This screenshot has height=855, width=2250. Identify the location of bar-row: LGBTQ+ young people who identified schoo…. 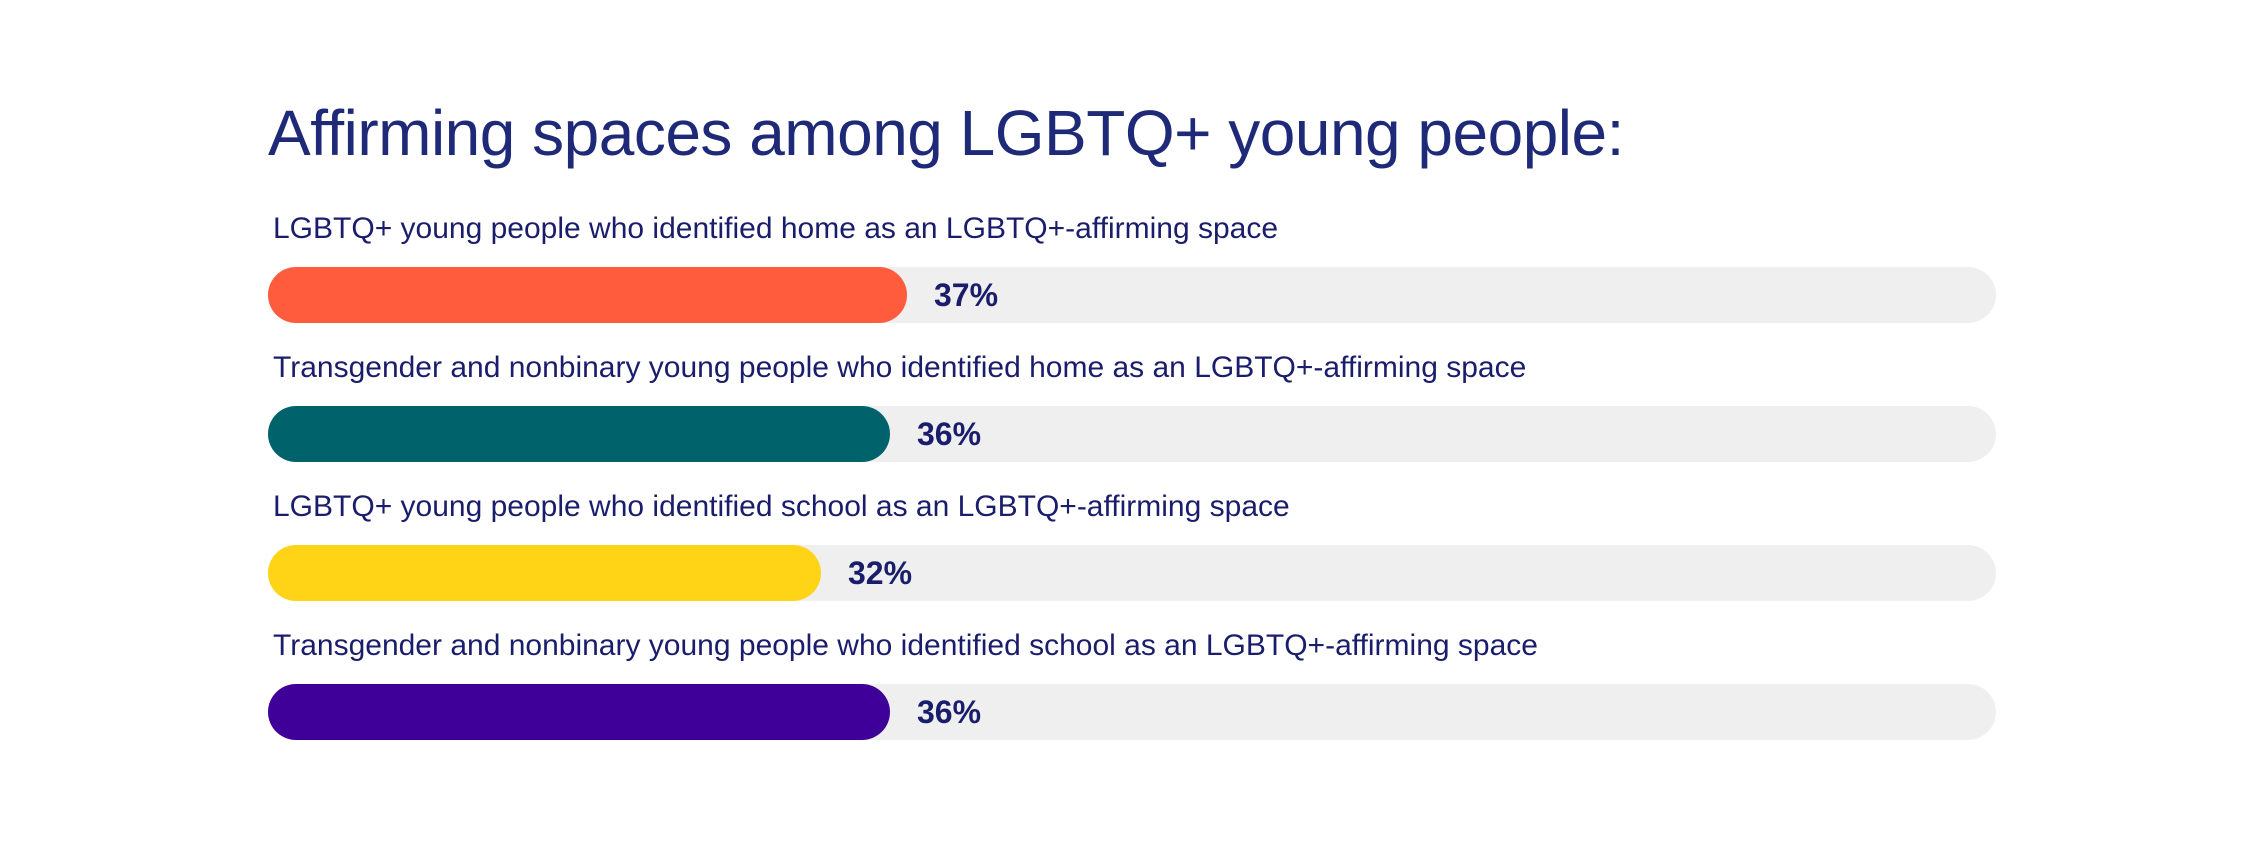
(1132, 545).